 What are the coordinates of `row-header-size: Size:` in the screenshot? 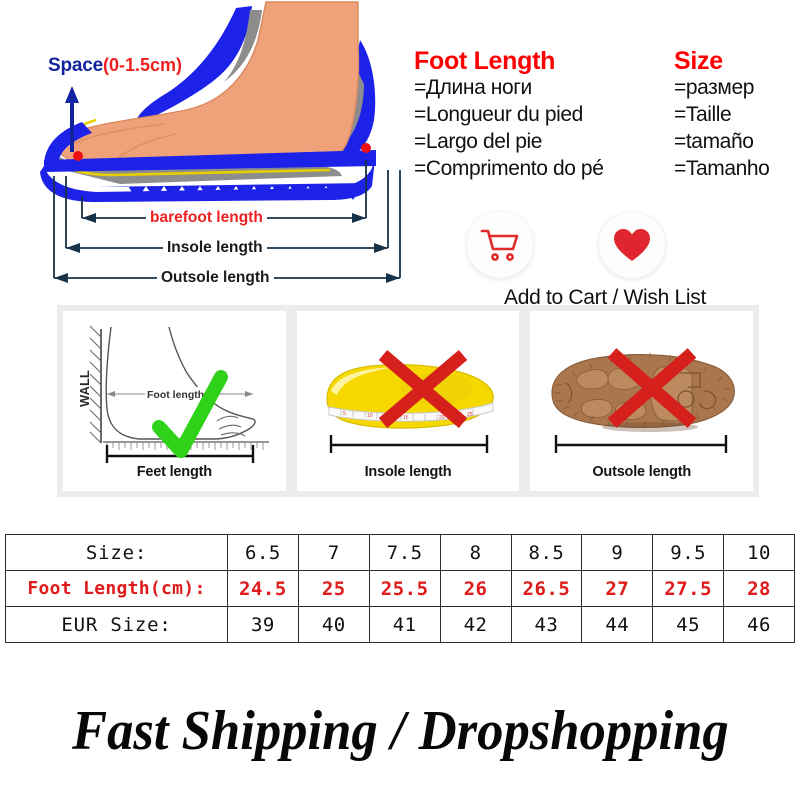 It's located at (116, 552).